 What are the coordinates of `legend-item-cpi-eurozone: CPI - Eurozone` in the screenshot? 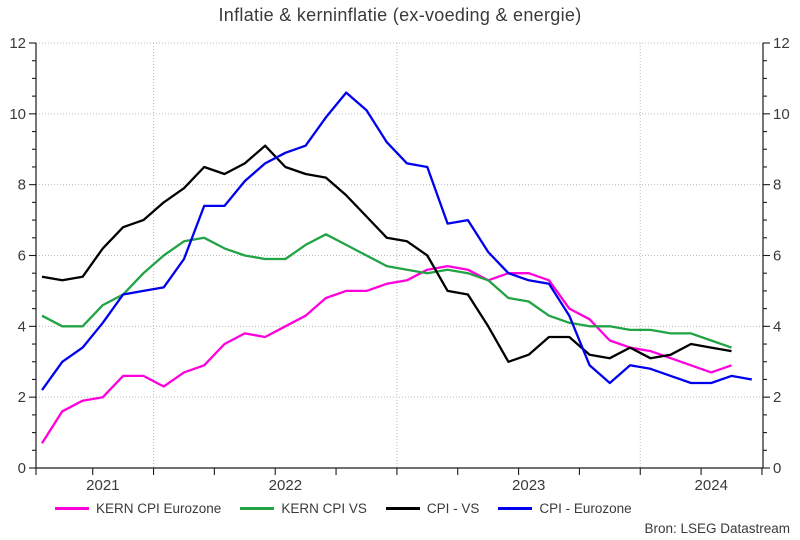 It's located at (565, 508).